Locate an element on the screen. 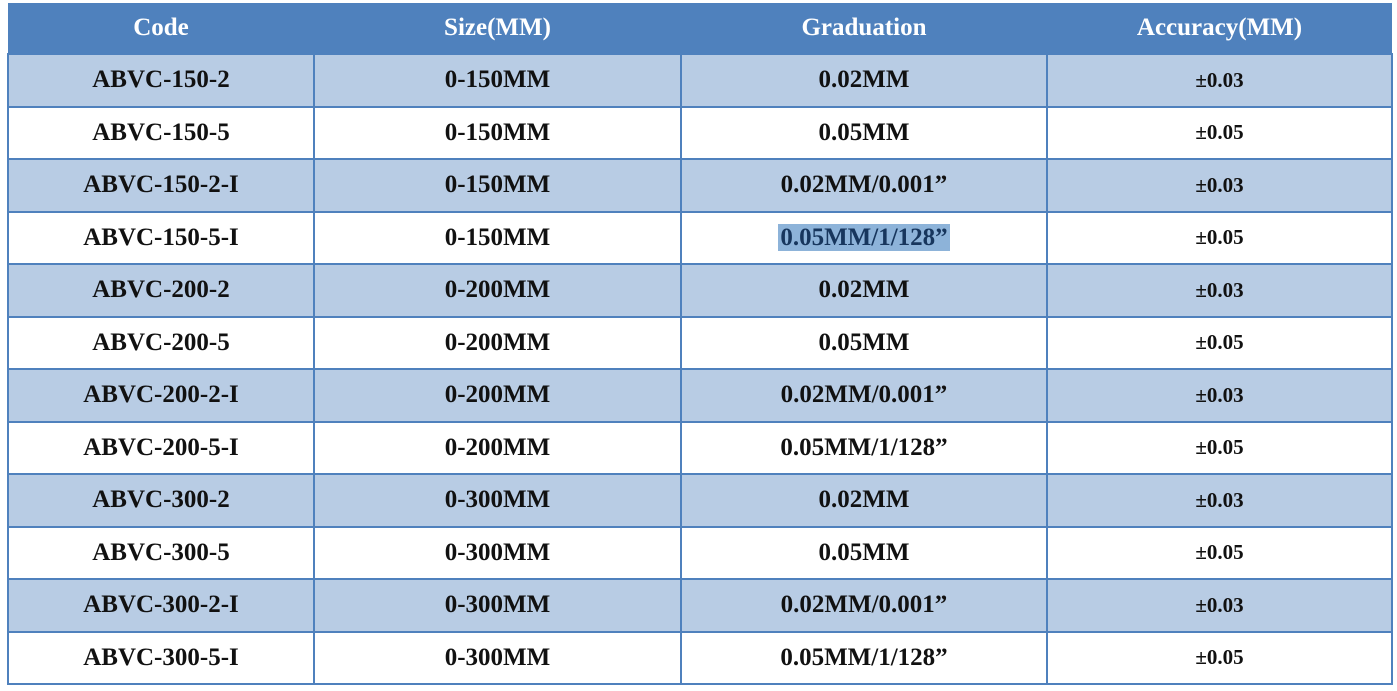  table-row: ABVC-200-5-I 0-200MM 0.05MM/1/128” ±0.05 is located at coordinates (700, 447).